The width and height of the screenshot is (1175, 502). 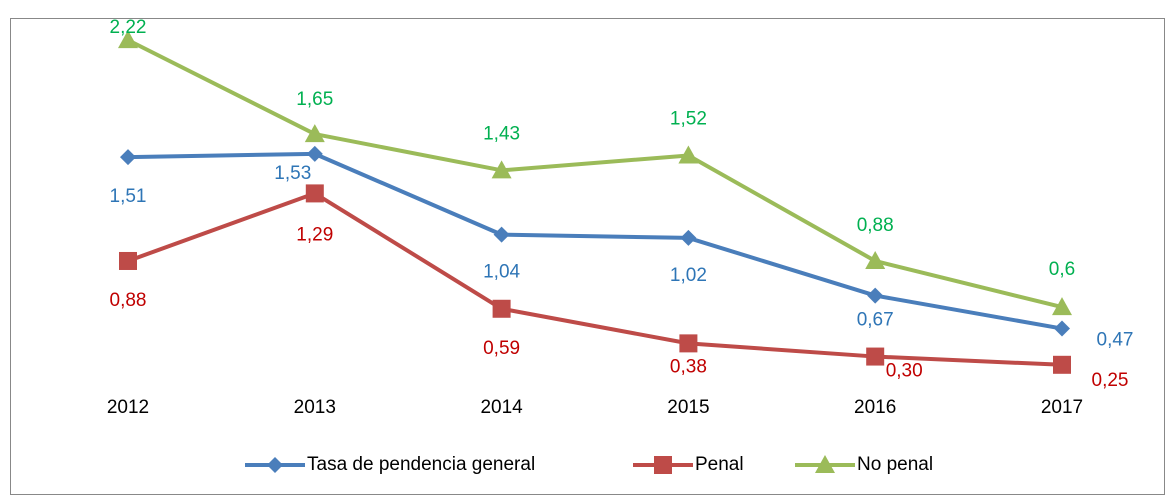 What do you see at coordinates (128, 196) in the screenshot?
I see `data-label: 1,51` at bounding box center [128, 196].